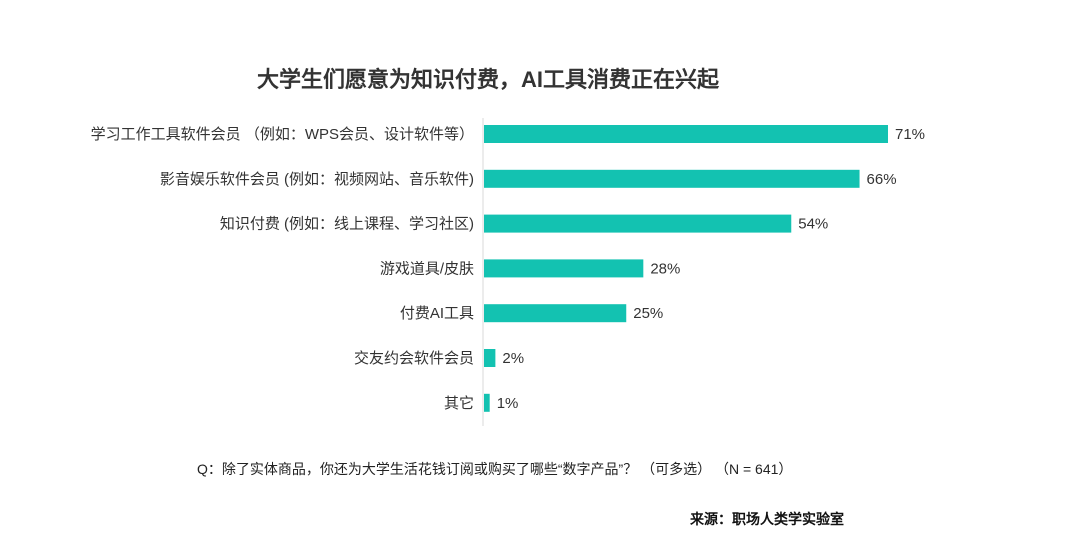 The width and height of the screenshot is (1080, 552). What do you see at coordinates (910, 134) in the screenshot?
I see `data-label: 71%` at bounding box center [910, 134].